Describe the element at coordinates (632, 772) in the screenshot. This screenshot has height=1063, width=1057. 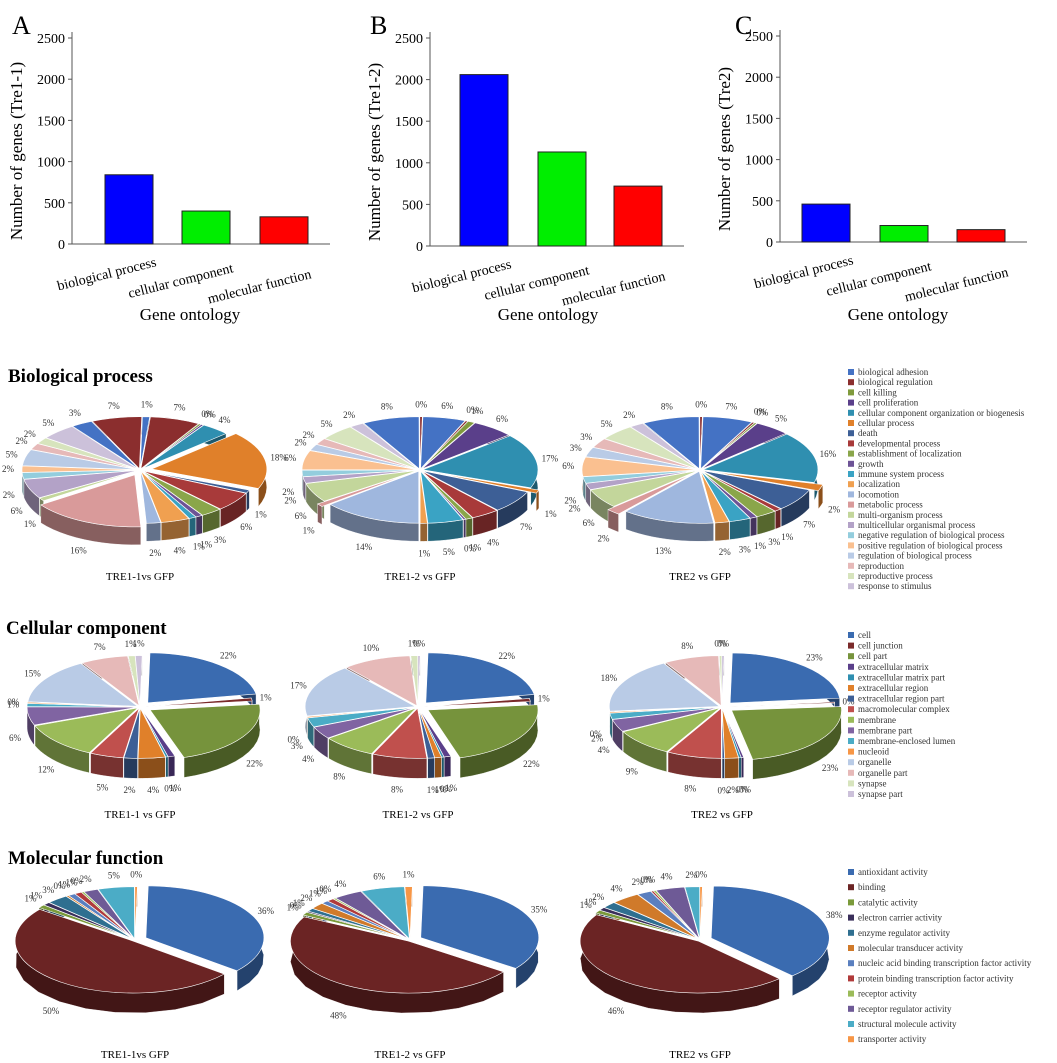
I see `pie-data-label: 9%` at that location.